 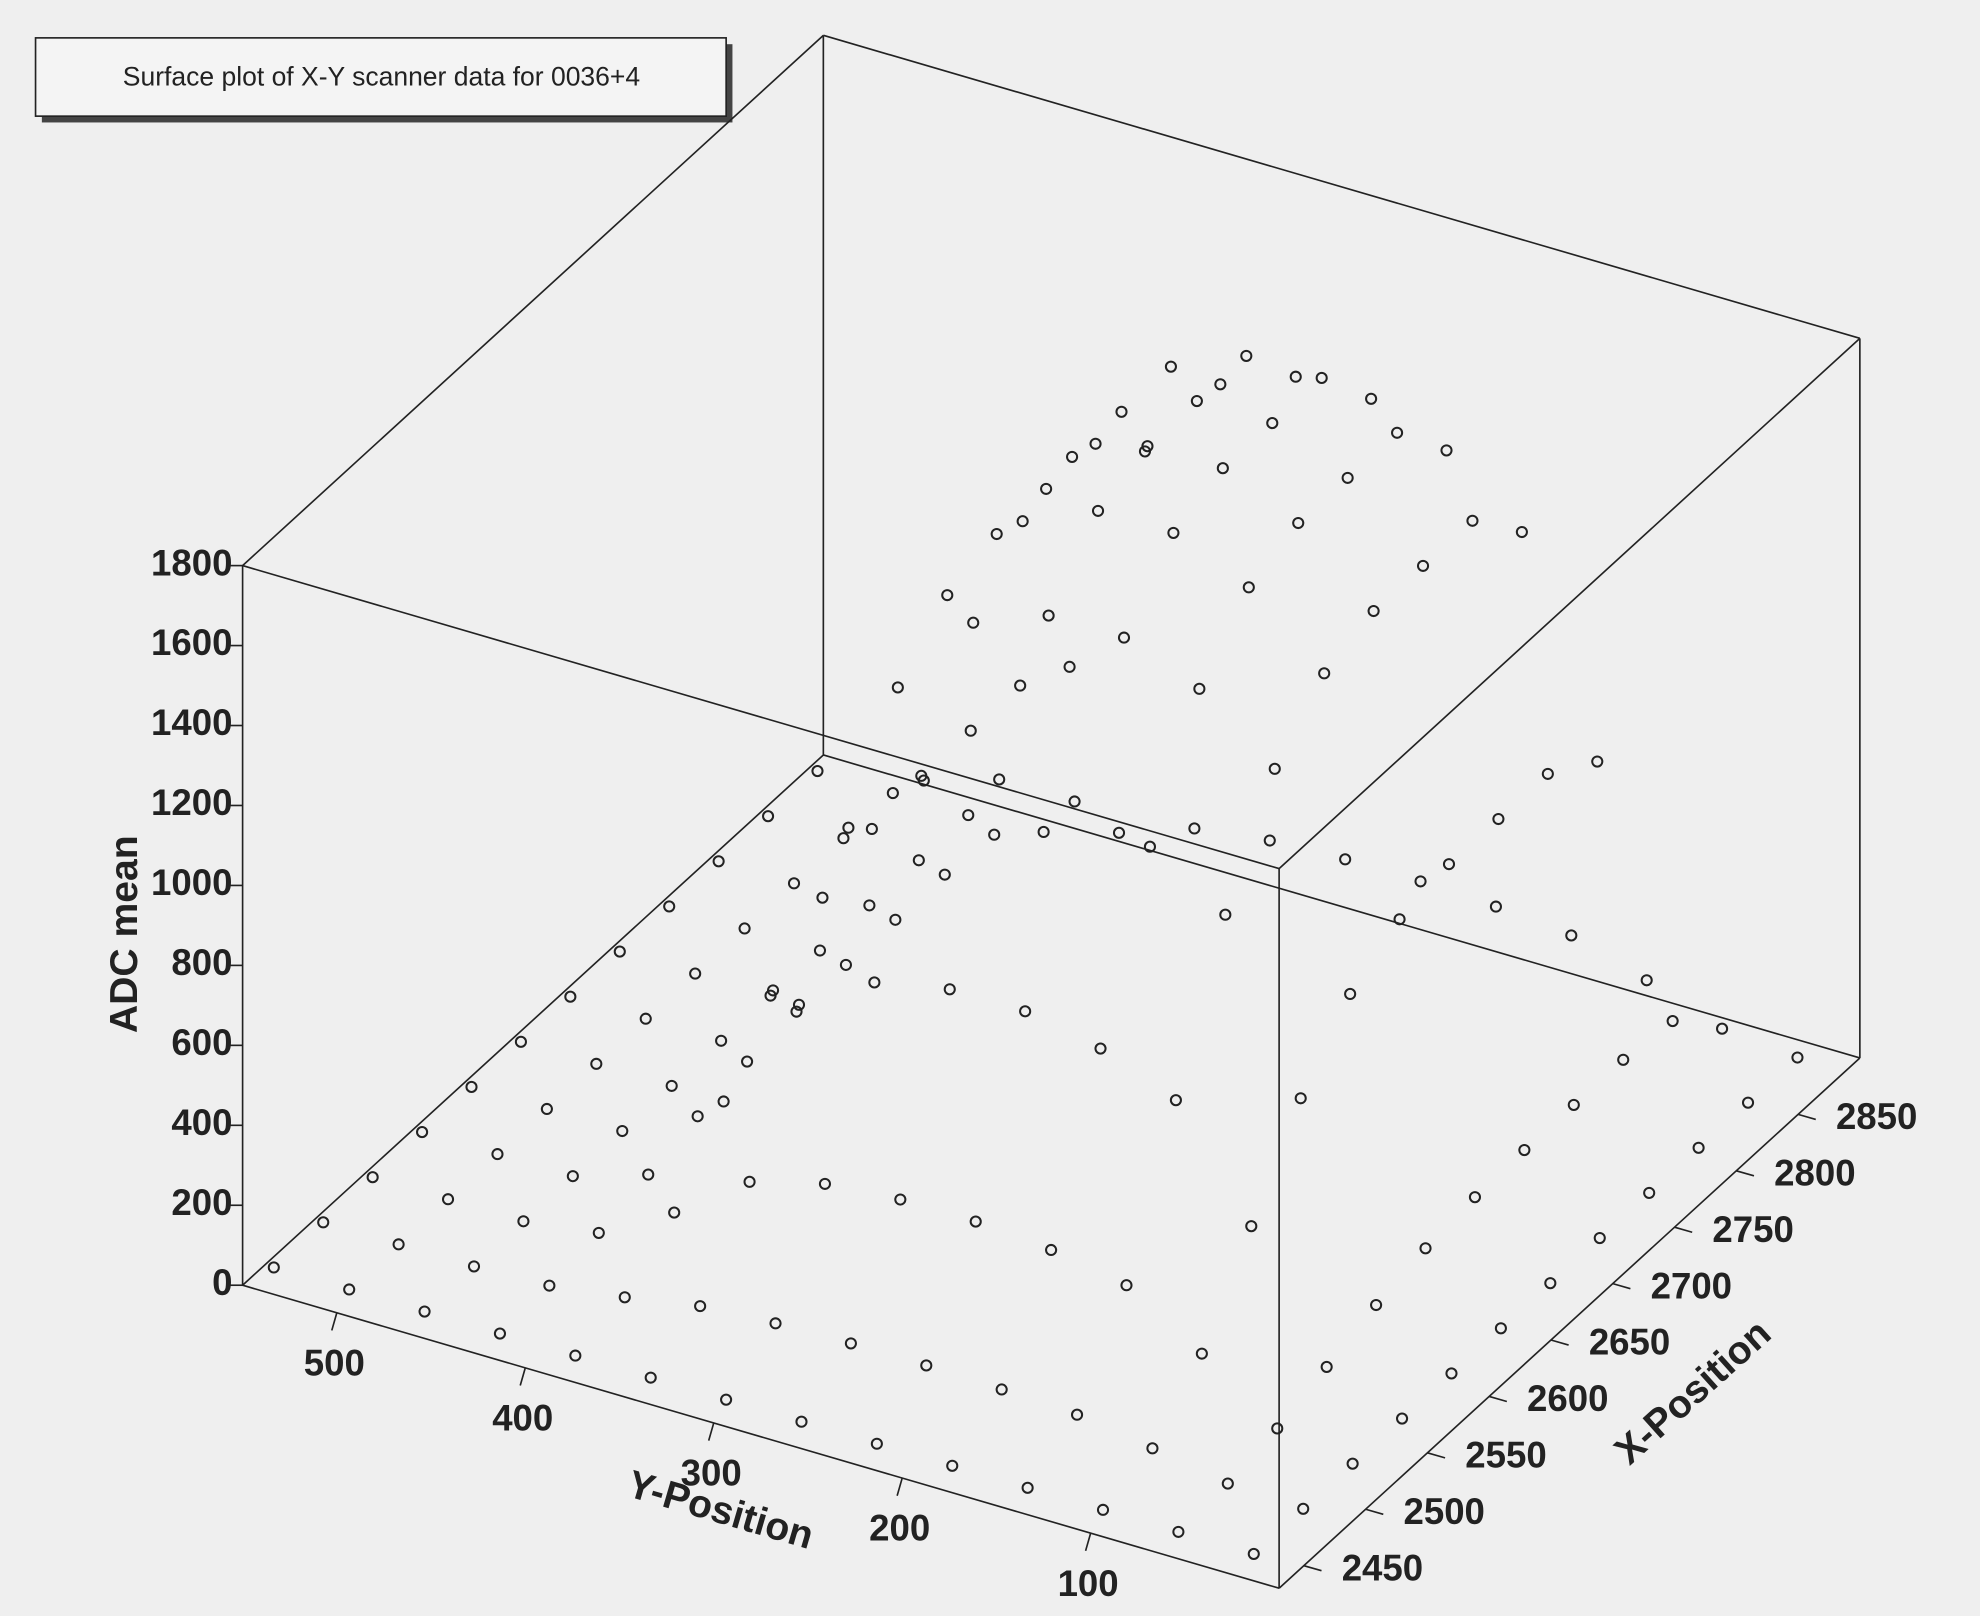 What do you see at coordinates (1374, 1512) in the screenshot?
I see `x-tick` at bounding box center [1374, 1512].